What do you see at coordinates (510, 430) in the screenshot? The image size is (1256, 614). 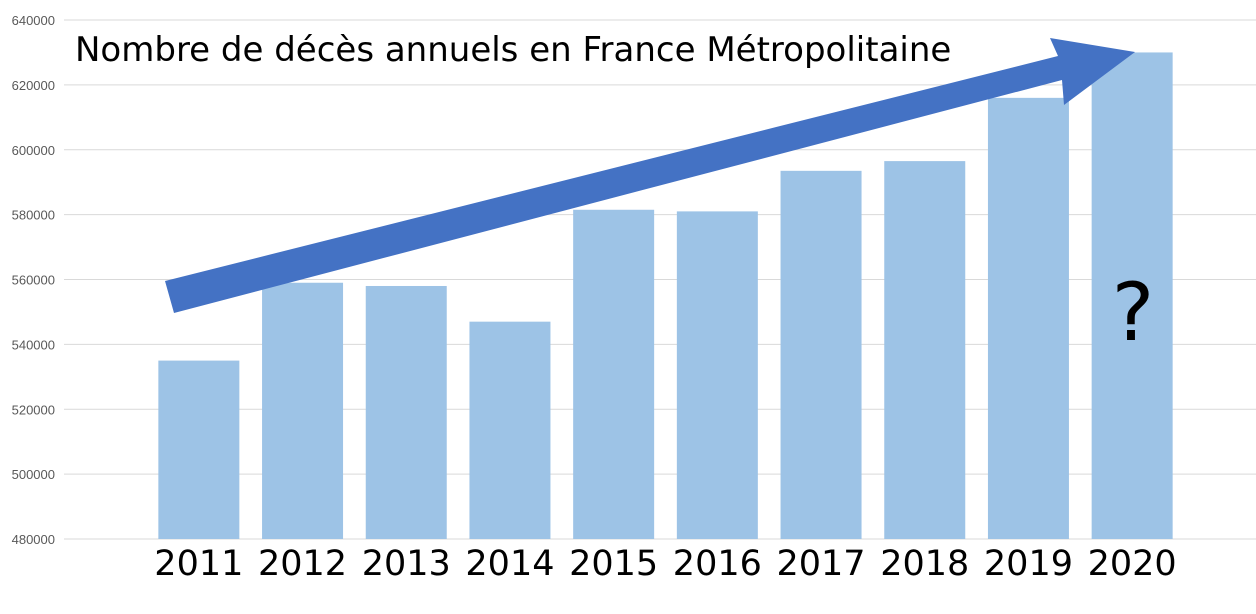 I see `bar-2014` at bounding box center [510, 430].